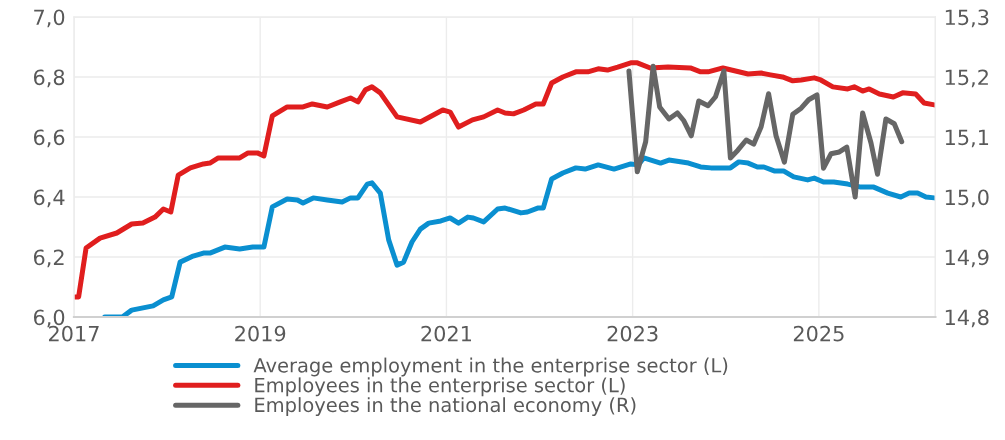 The width and height of the screenshot is (1005, 440). I want to click on y2-tick-label: 15,3, so click(967, 18).